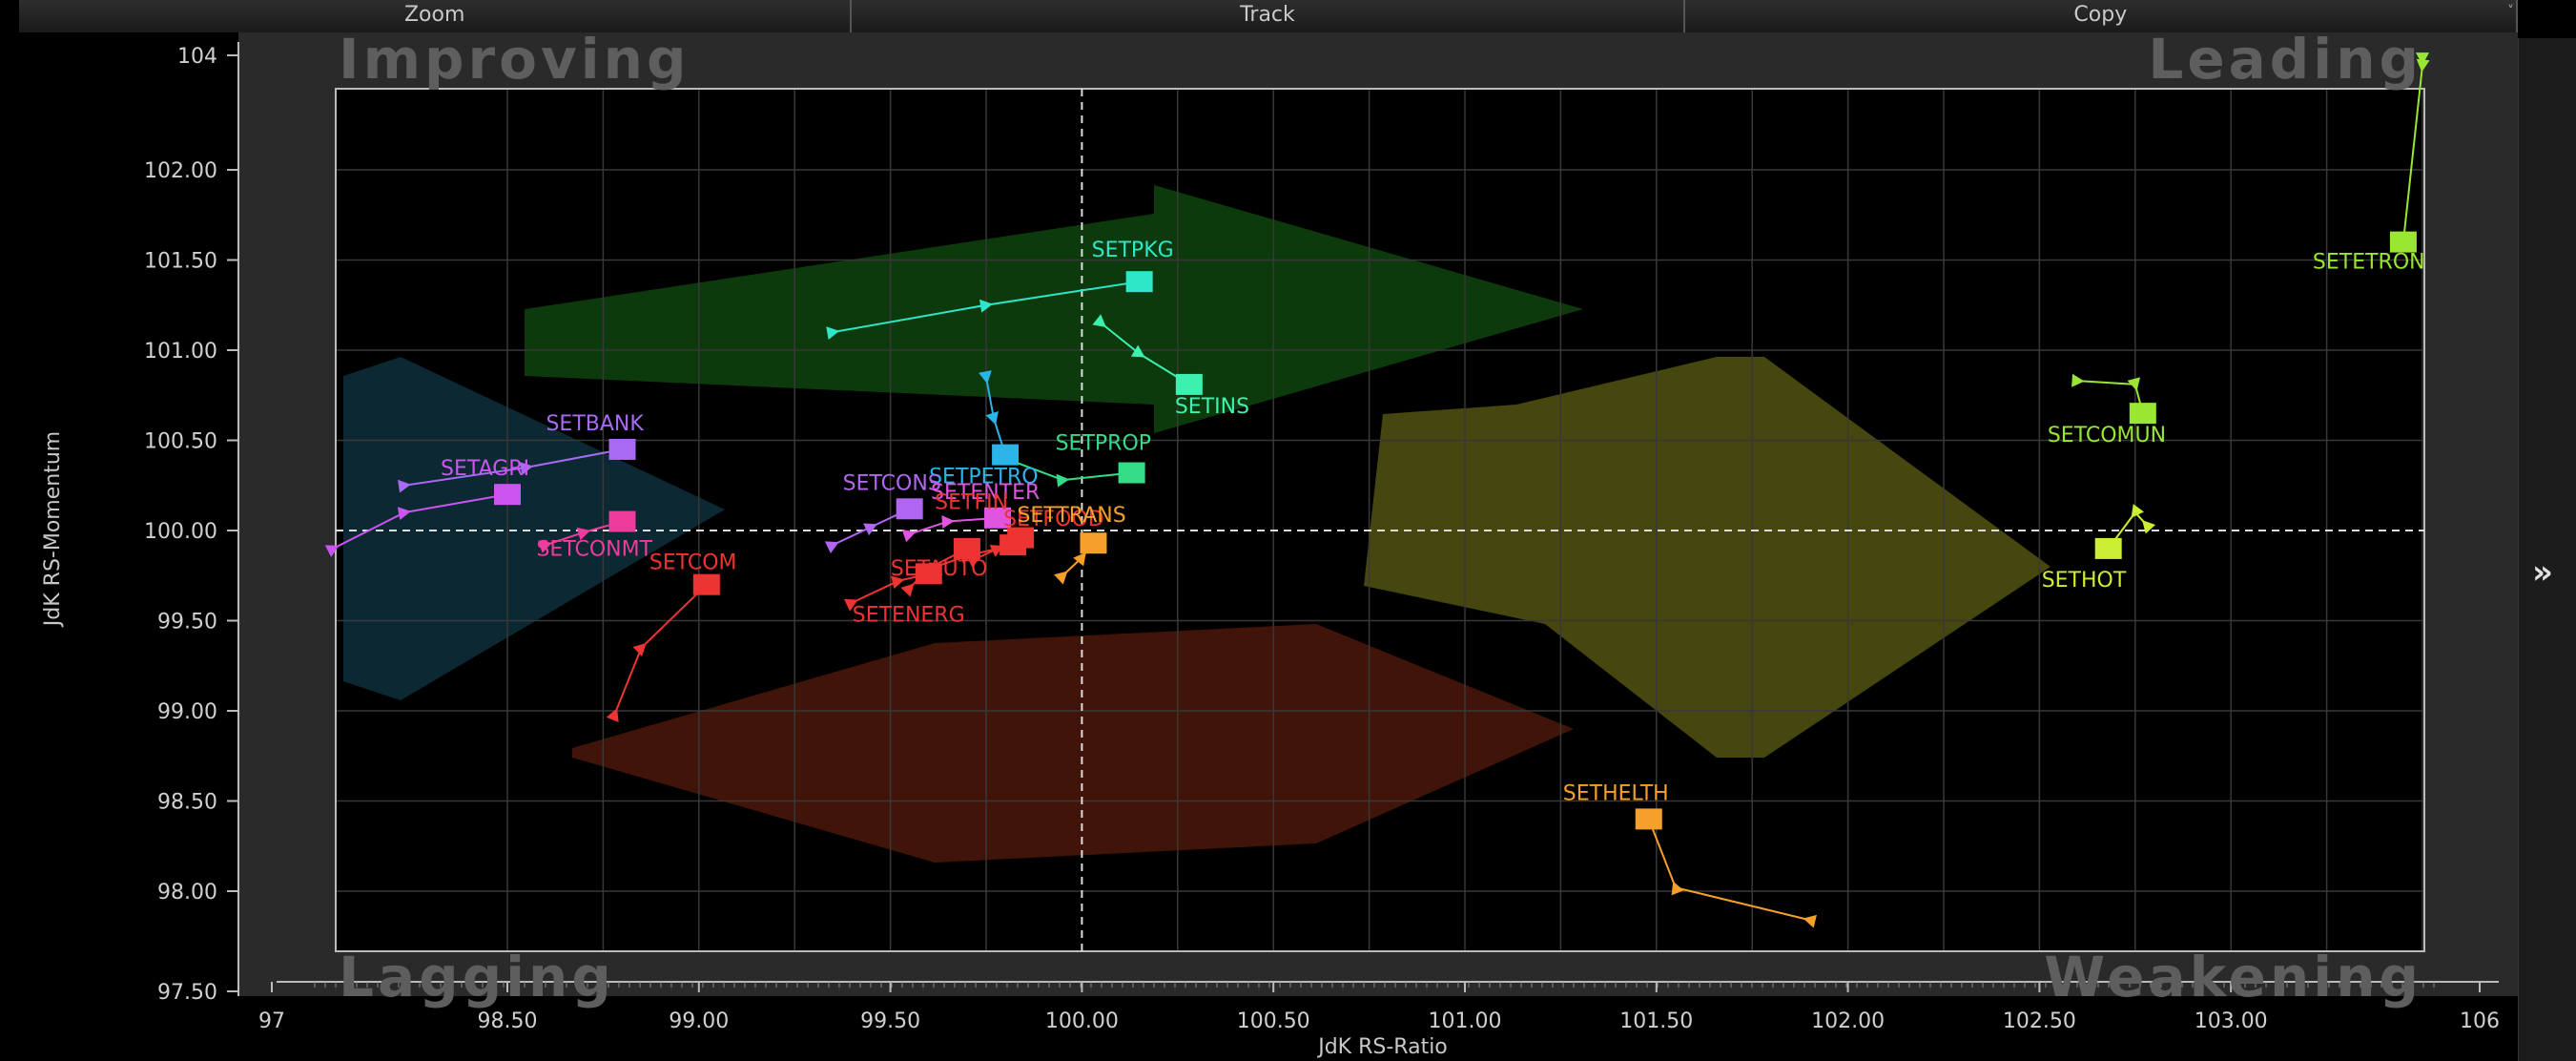  What do you see at coordinates (909, 615) in the screenshot?
I see `series-label: SETENERG` at bounding box center [909, 615].